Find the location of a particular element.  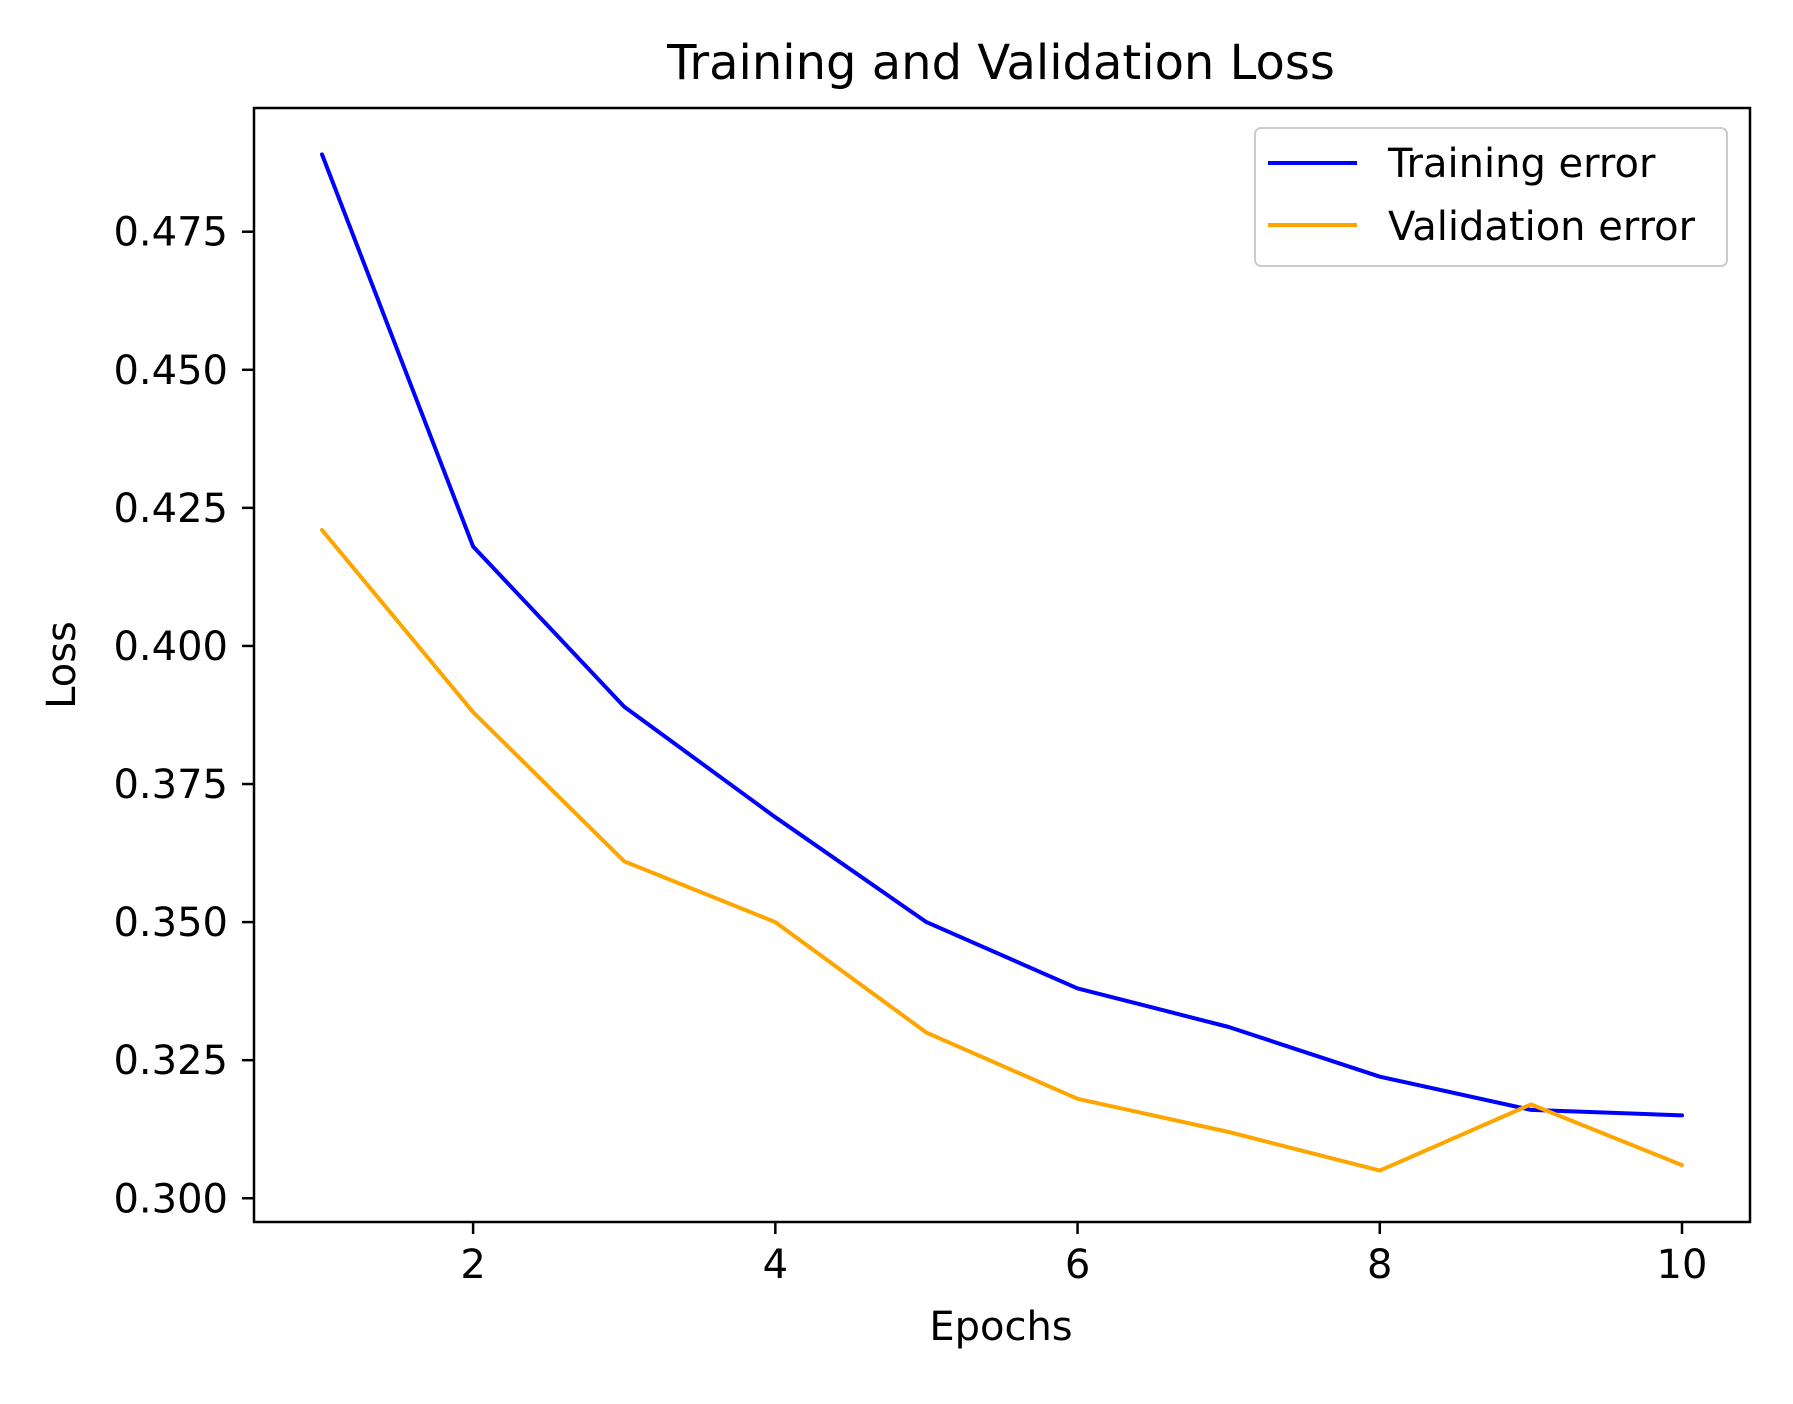

legend: Training error Validation error is located at coordinates (1491, 197).